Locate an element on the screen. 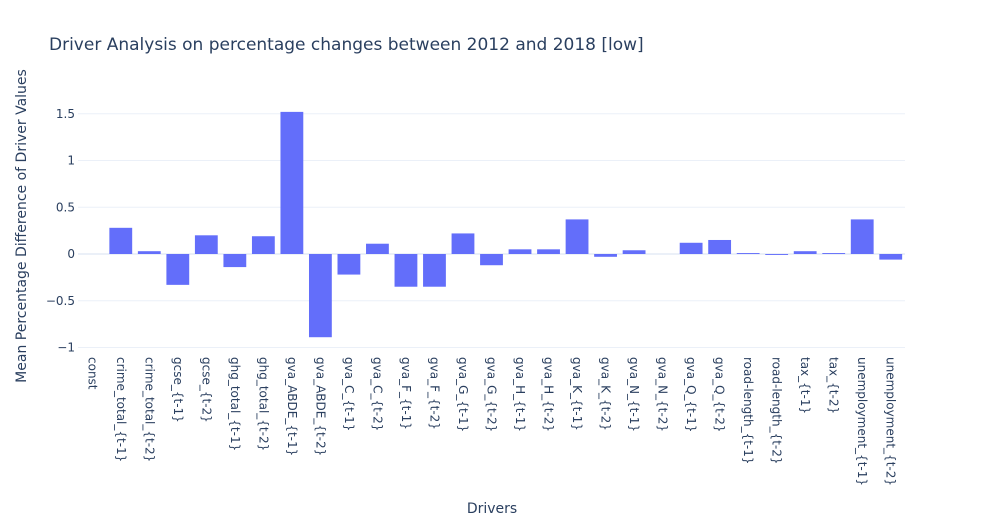 The image size is (983, 525). x-tick-label: crime_total_{t-1} is located at coordinates (121, 409).